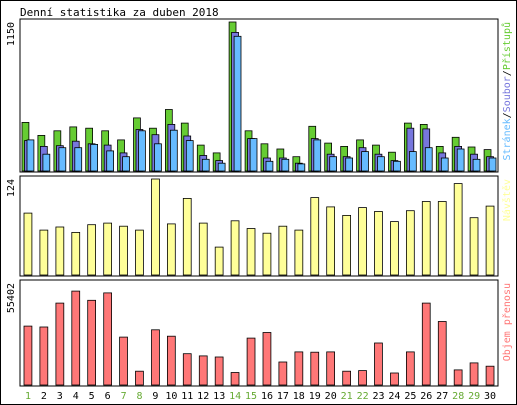 This screenshot has width=517, height=405. I want to click on bar-hits-Stránek-26, so click(428, 159).